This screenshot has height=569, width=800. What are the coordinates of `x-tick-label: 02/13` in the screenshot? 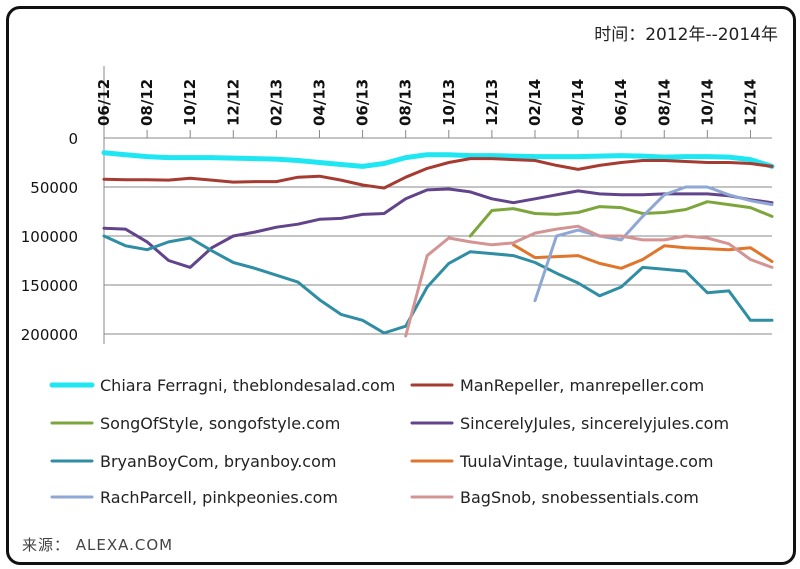 It's located at (276, 102).